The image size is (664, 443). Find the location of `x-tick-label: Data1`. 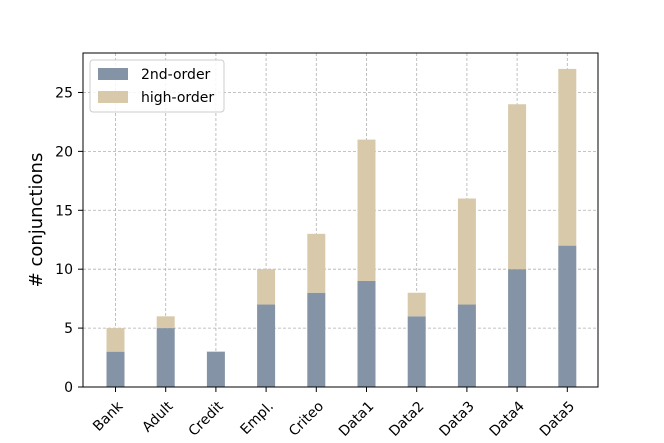

x-tick-label: Data1 is located at coordinates (356, 419).